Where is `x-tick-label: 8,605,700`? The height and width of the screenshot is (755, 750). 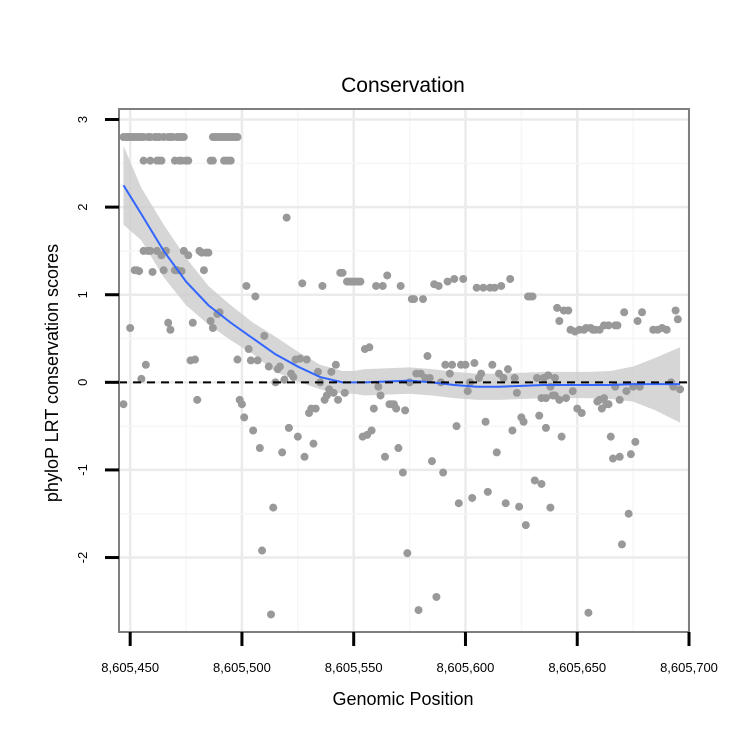
x-tick-label: 8,605,700 is located at coordinates (689, 667).